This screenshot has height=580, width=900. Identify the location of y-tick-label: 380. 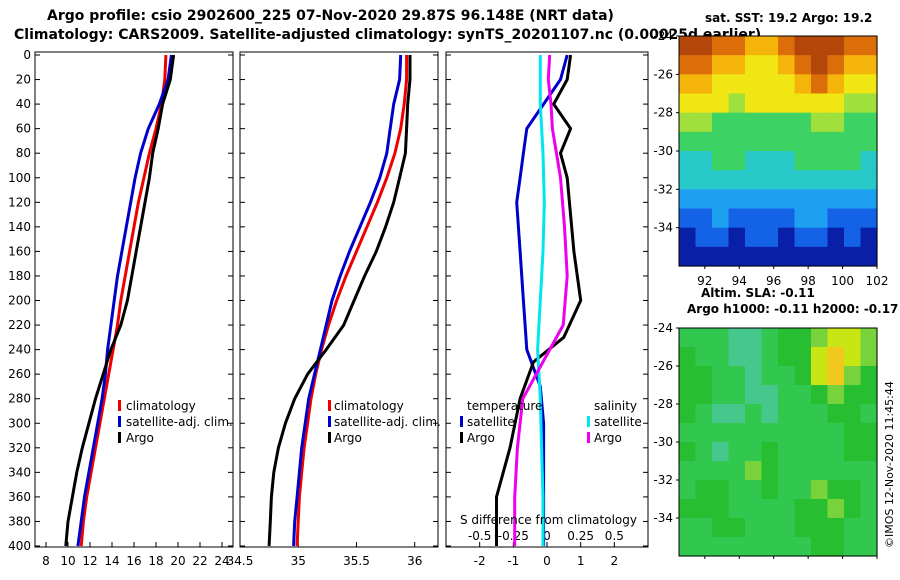
(19, 521).